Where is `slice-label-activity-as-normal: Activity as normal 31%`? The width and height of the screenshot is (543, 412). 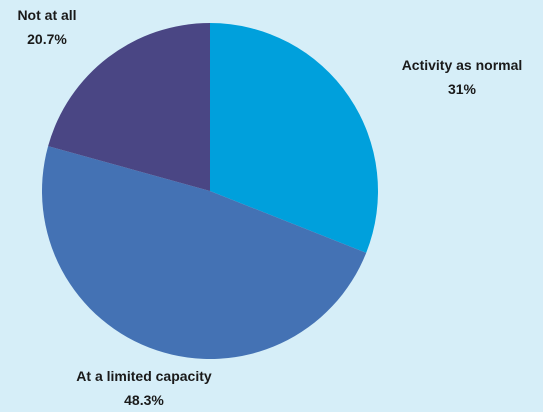
slice-label-activity-as-normal: Activity as normal 31% is located at coordinates (462, 77).